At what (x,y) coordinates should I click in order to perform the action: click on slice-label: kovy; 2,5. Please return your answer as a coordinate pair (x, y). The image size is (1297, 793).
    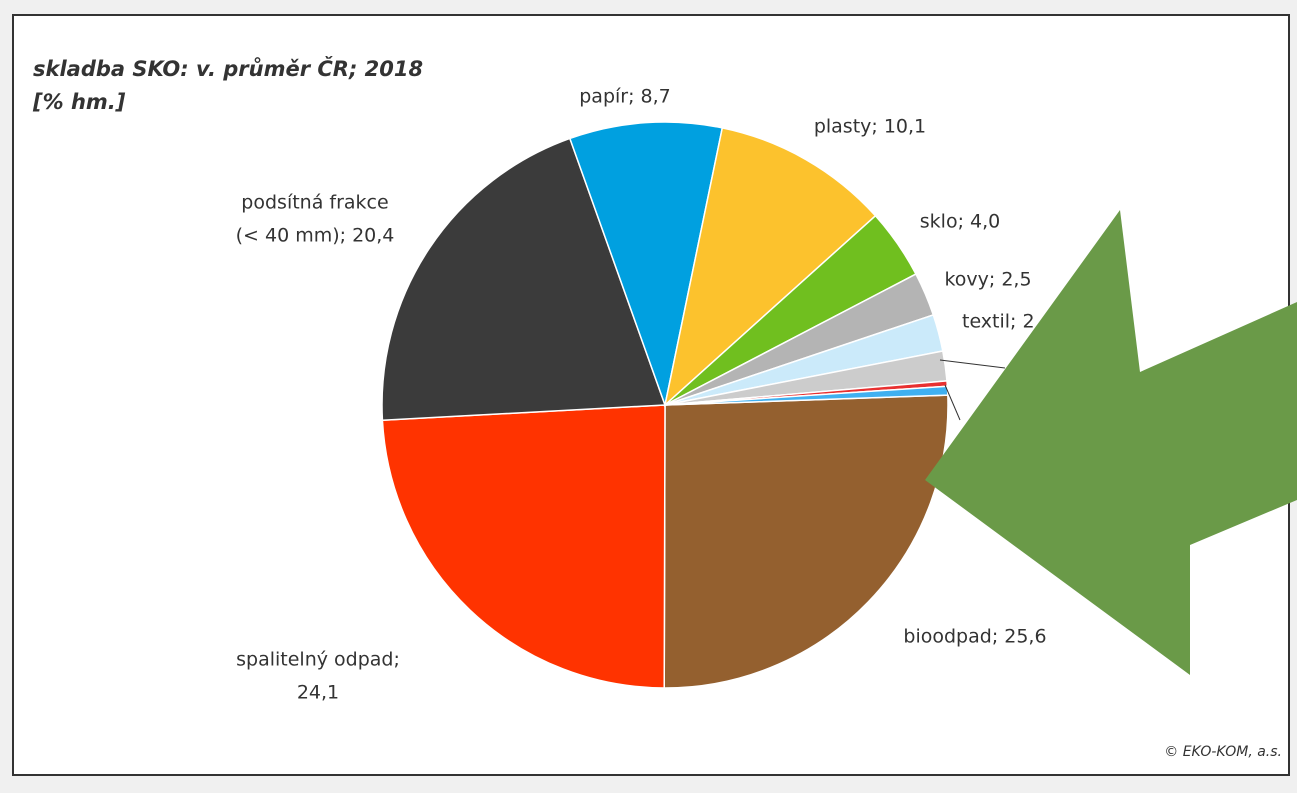
    Looking at the image, I should click on (987, 280).